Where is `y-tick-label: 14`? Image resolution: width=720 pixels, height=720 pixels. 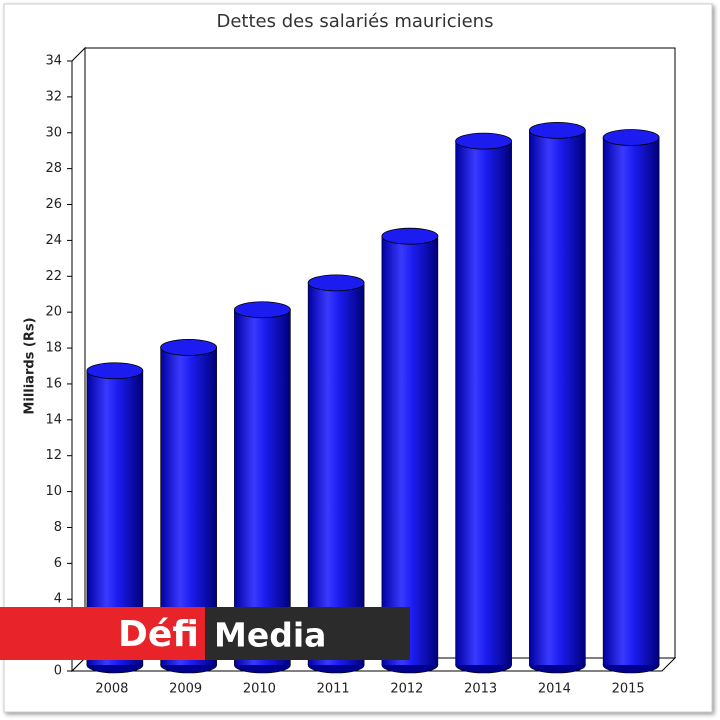 y-tick-label: 14 is located at coordinates (53, 419).